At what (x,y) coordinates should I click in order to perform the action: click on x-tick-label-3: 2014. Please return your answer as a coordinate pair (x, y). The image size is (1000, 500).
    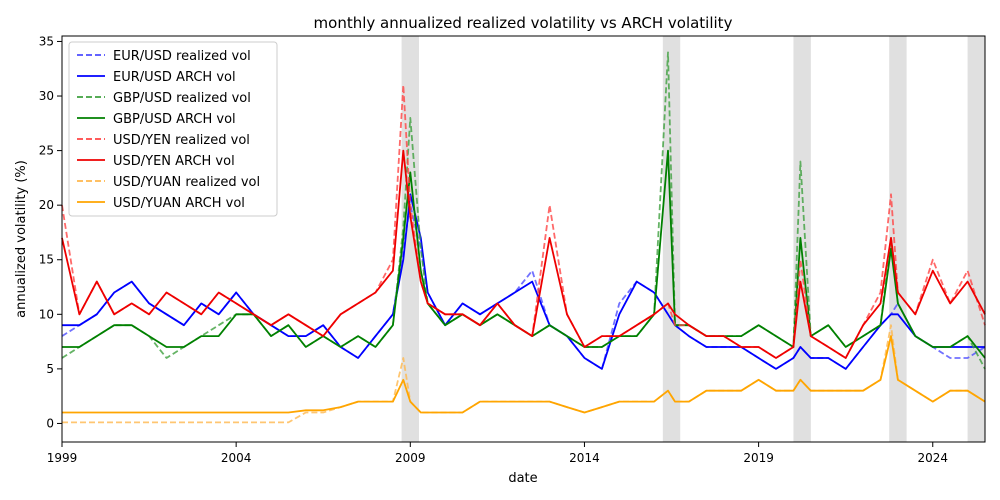
    Looking at the image, I should click on (584, 458).